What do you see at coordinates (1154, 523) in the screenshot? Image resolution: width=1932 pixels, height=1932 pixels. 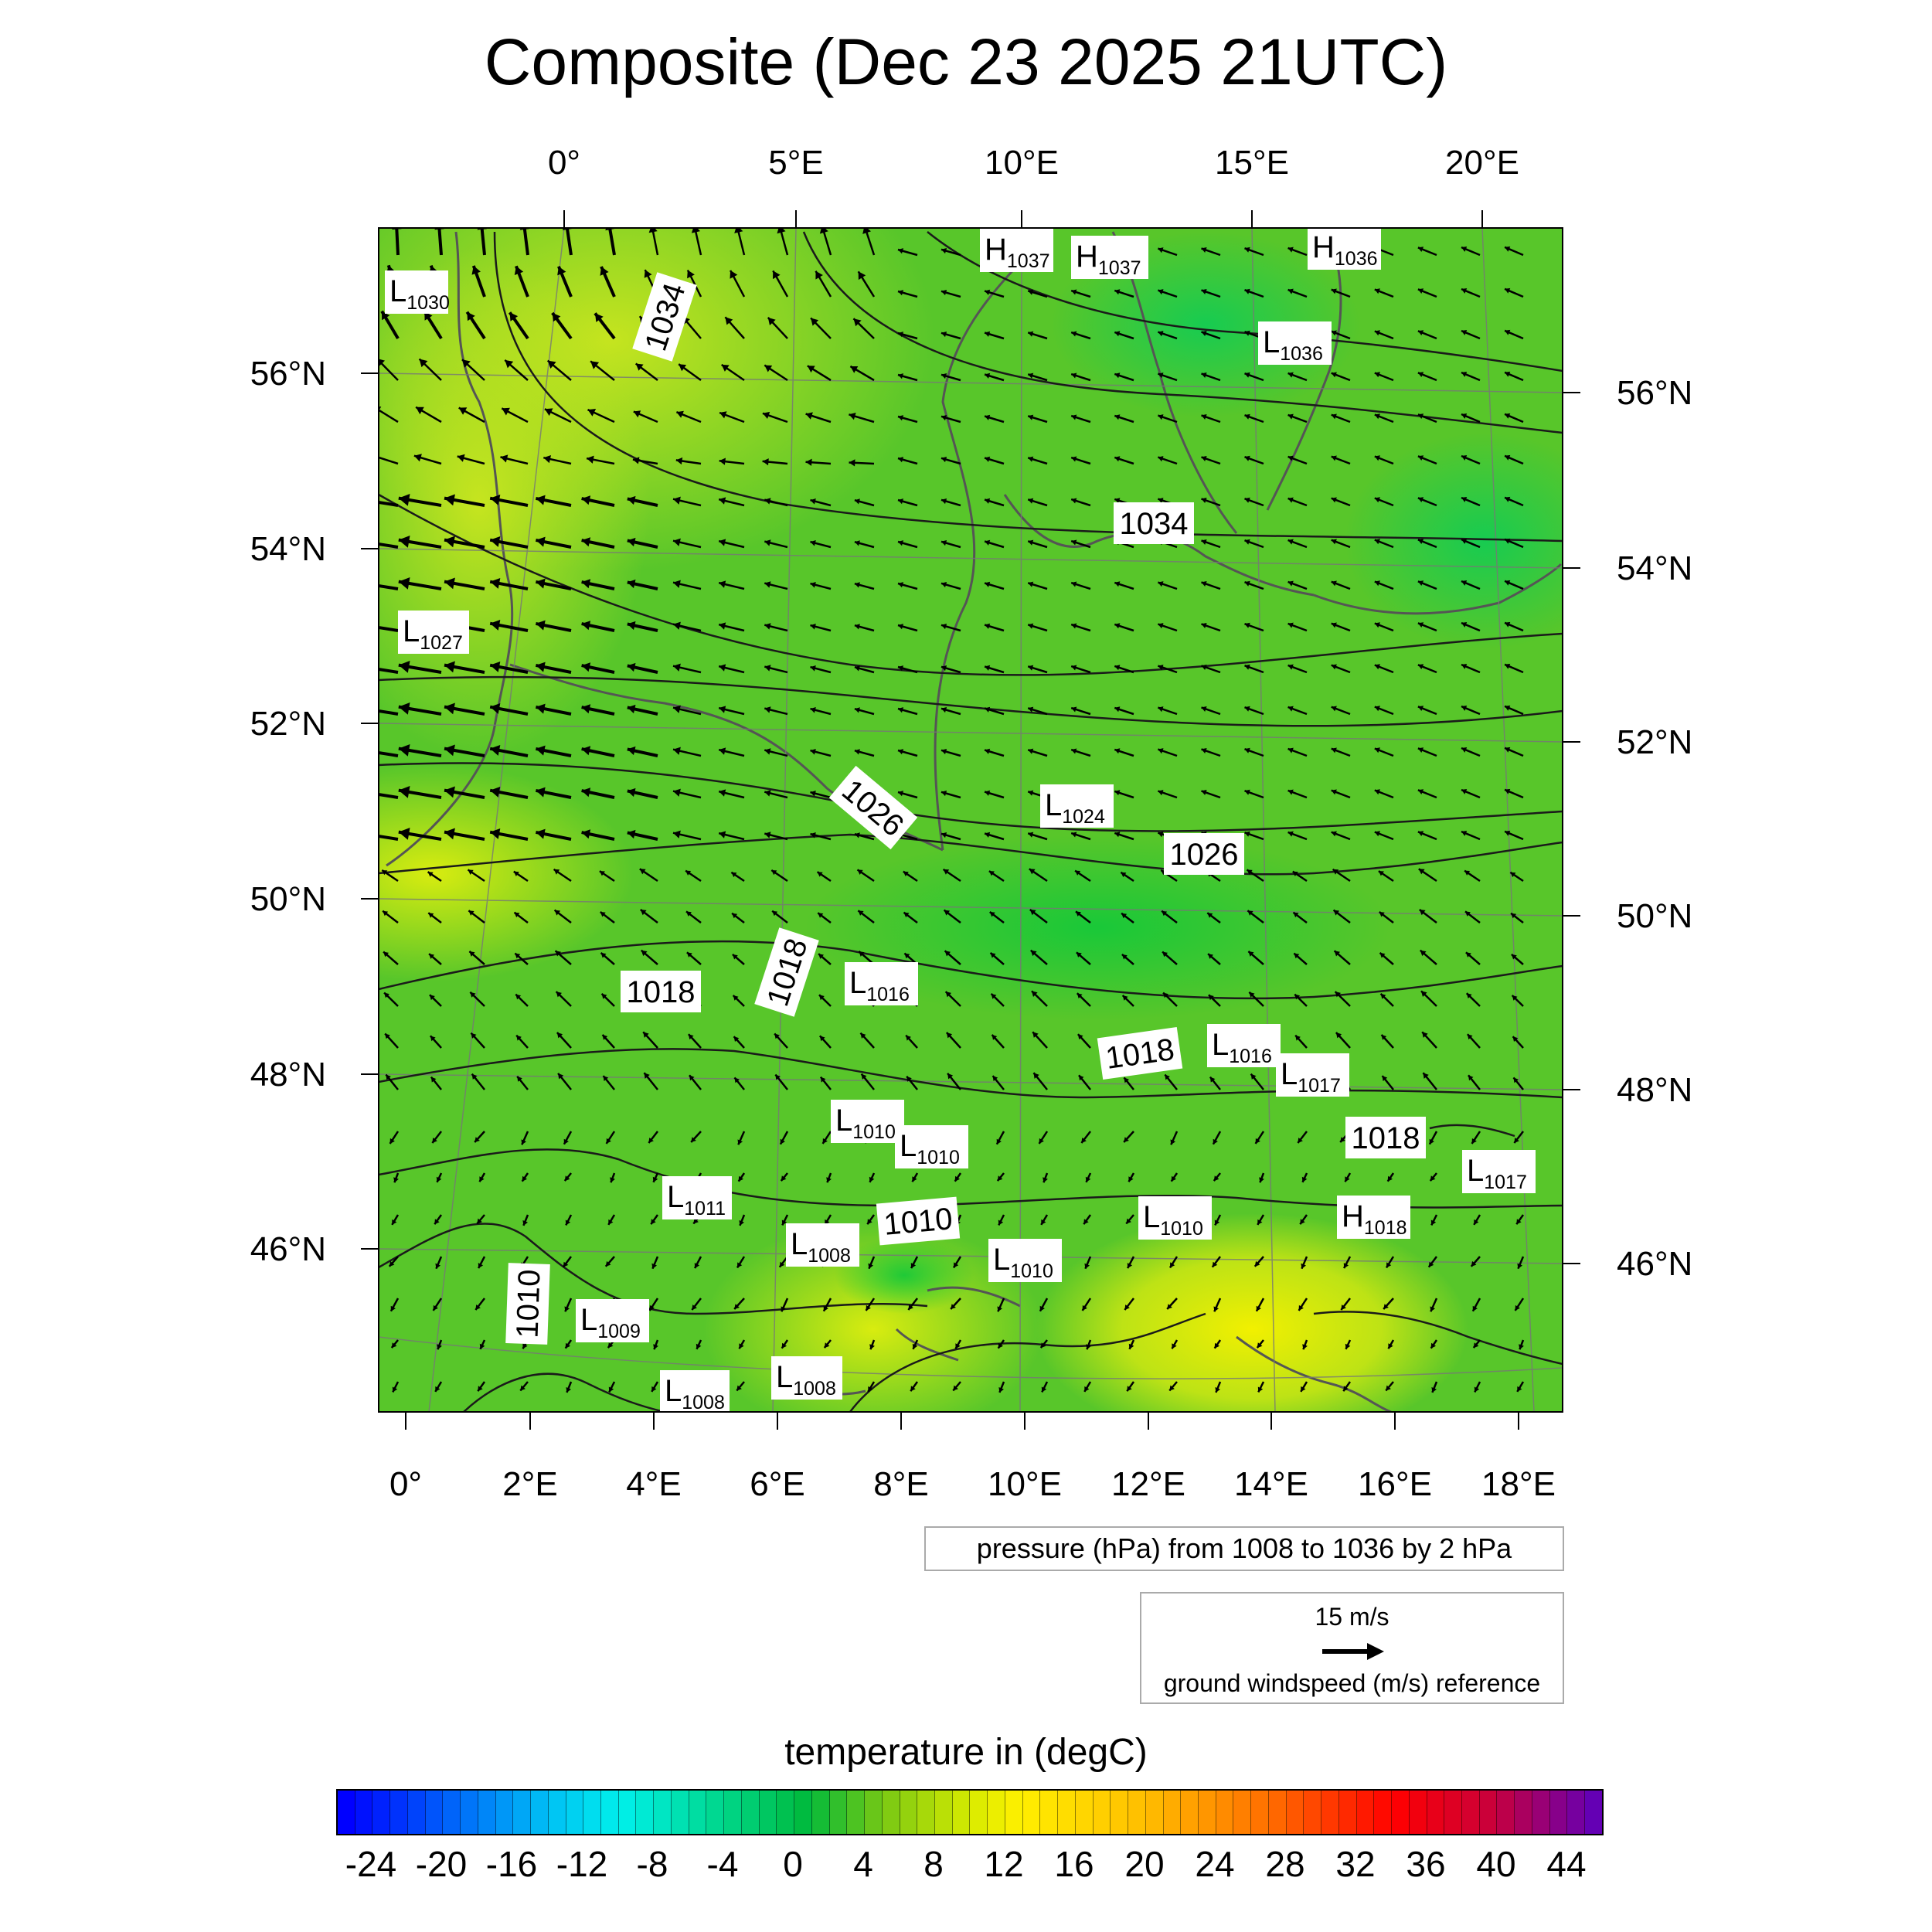 I see `isobar-label: 1034` at bounding box center [1154, 523].